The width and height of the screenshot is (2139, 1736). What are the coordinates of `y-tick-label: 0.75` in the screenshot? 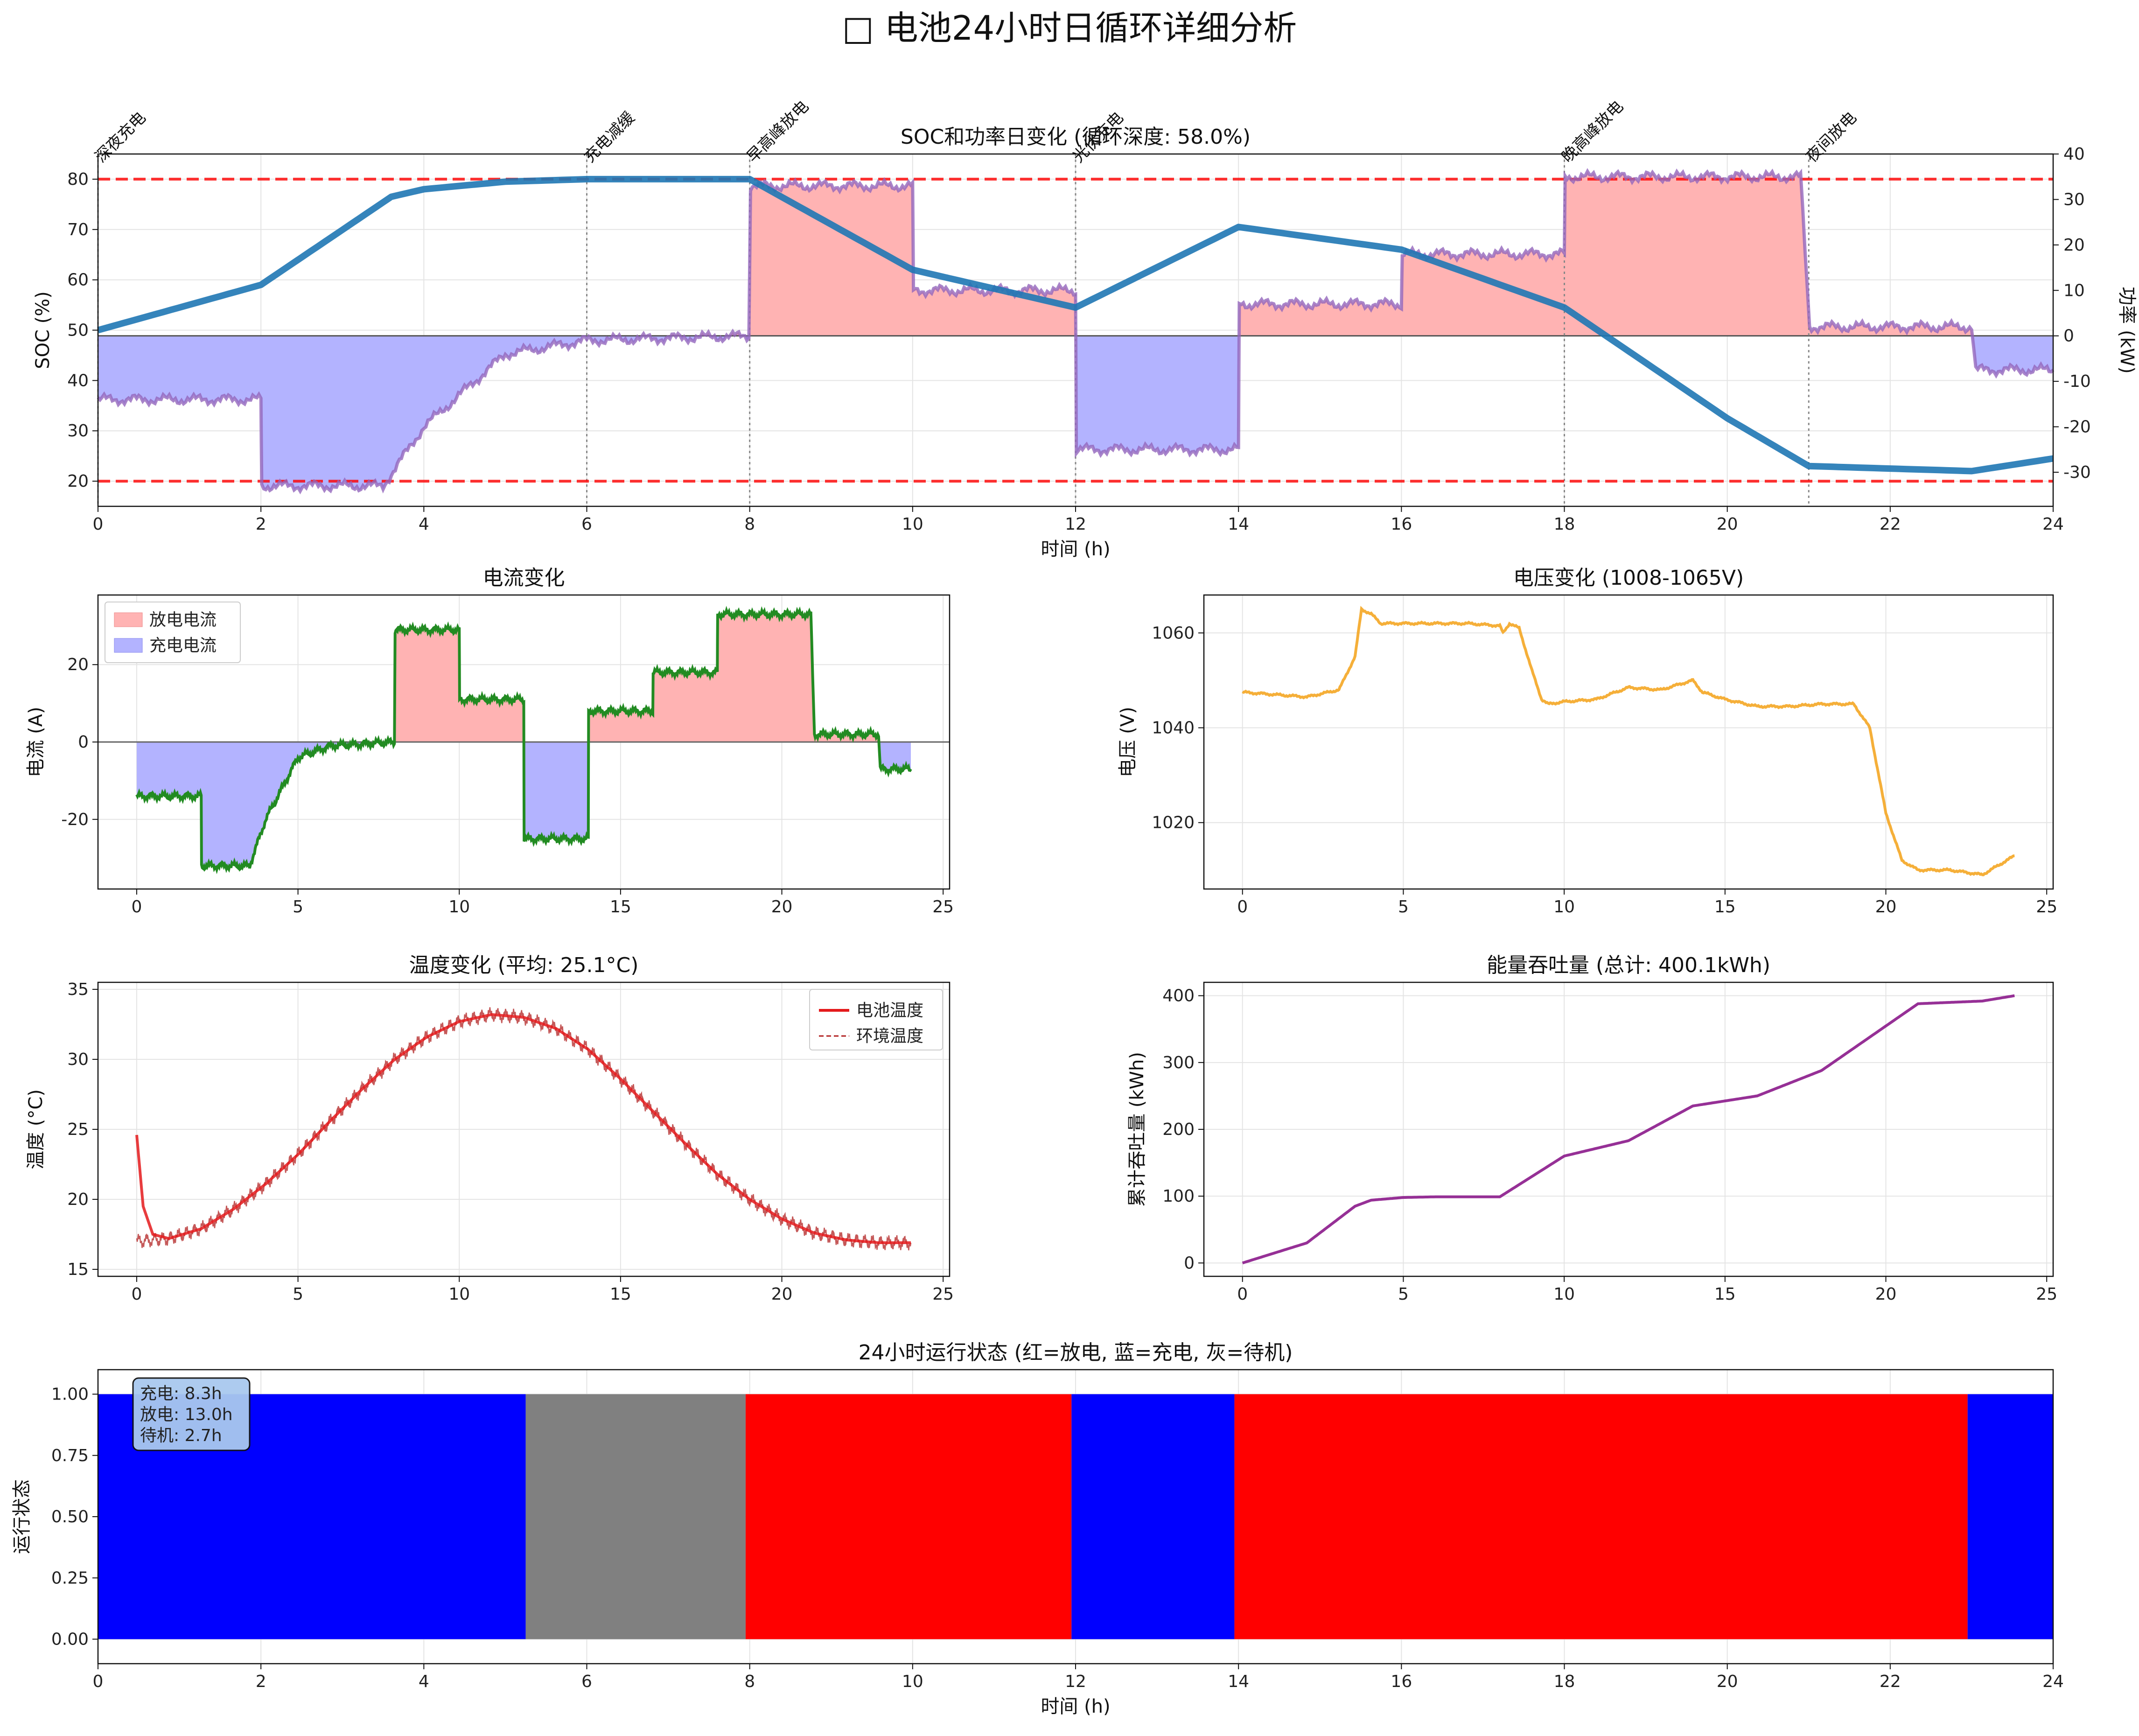 It's located at (70, 1455).